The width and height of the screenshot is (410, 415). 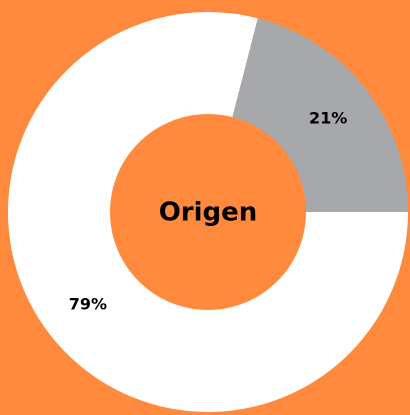 I want to click on value-label: 79%, so click(x=88, y=304).